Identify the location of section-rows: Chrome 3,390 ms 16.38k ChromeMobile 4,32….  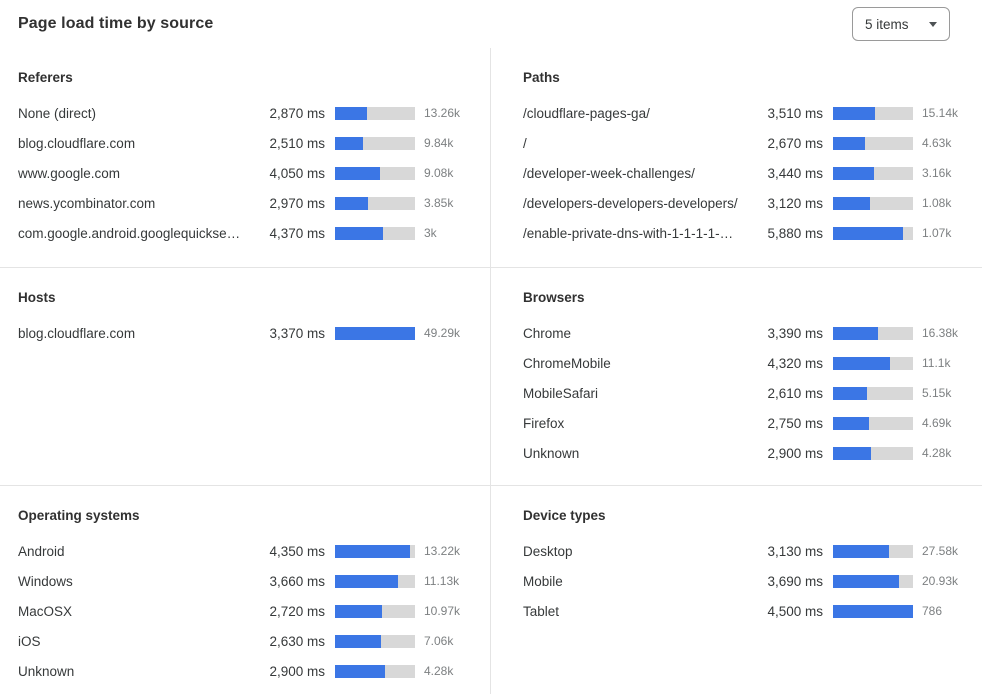
(745, 393).